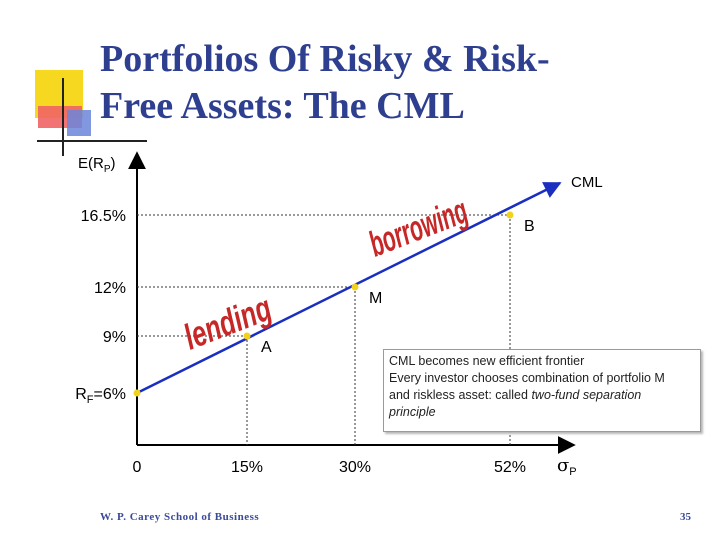 The width and height of the screenshot is (720, 540). What do you see at coordinates (412, 412) in the screenshot?
I see `note-line-4: principle` at bounding box center [412, 412].